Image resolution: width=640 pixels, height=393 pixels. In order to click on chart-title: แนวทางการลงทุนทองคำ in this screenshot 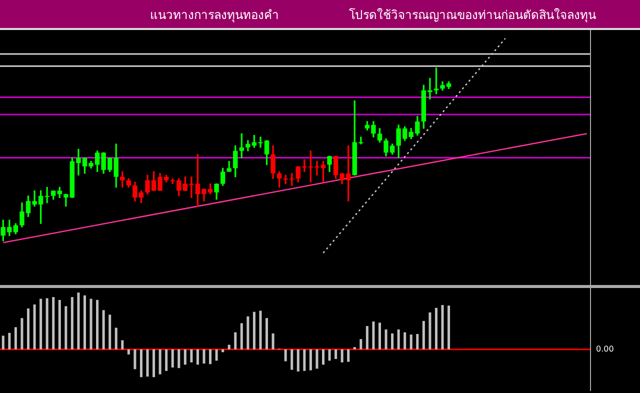, I will do `click(214, 15)`.